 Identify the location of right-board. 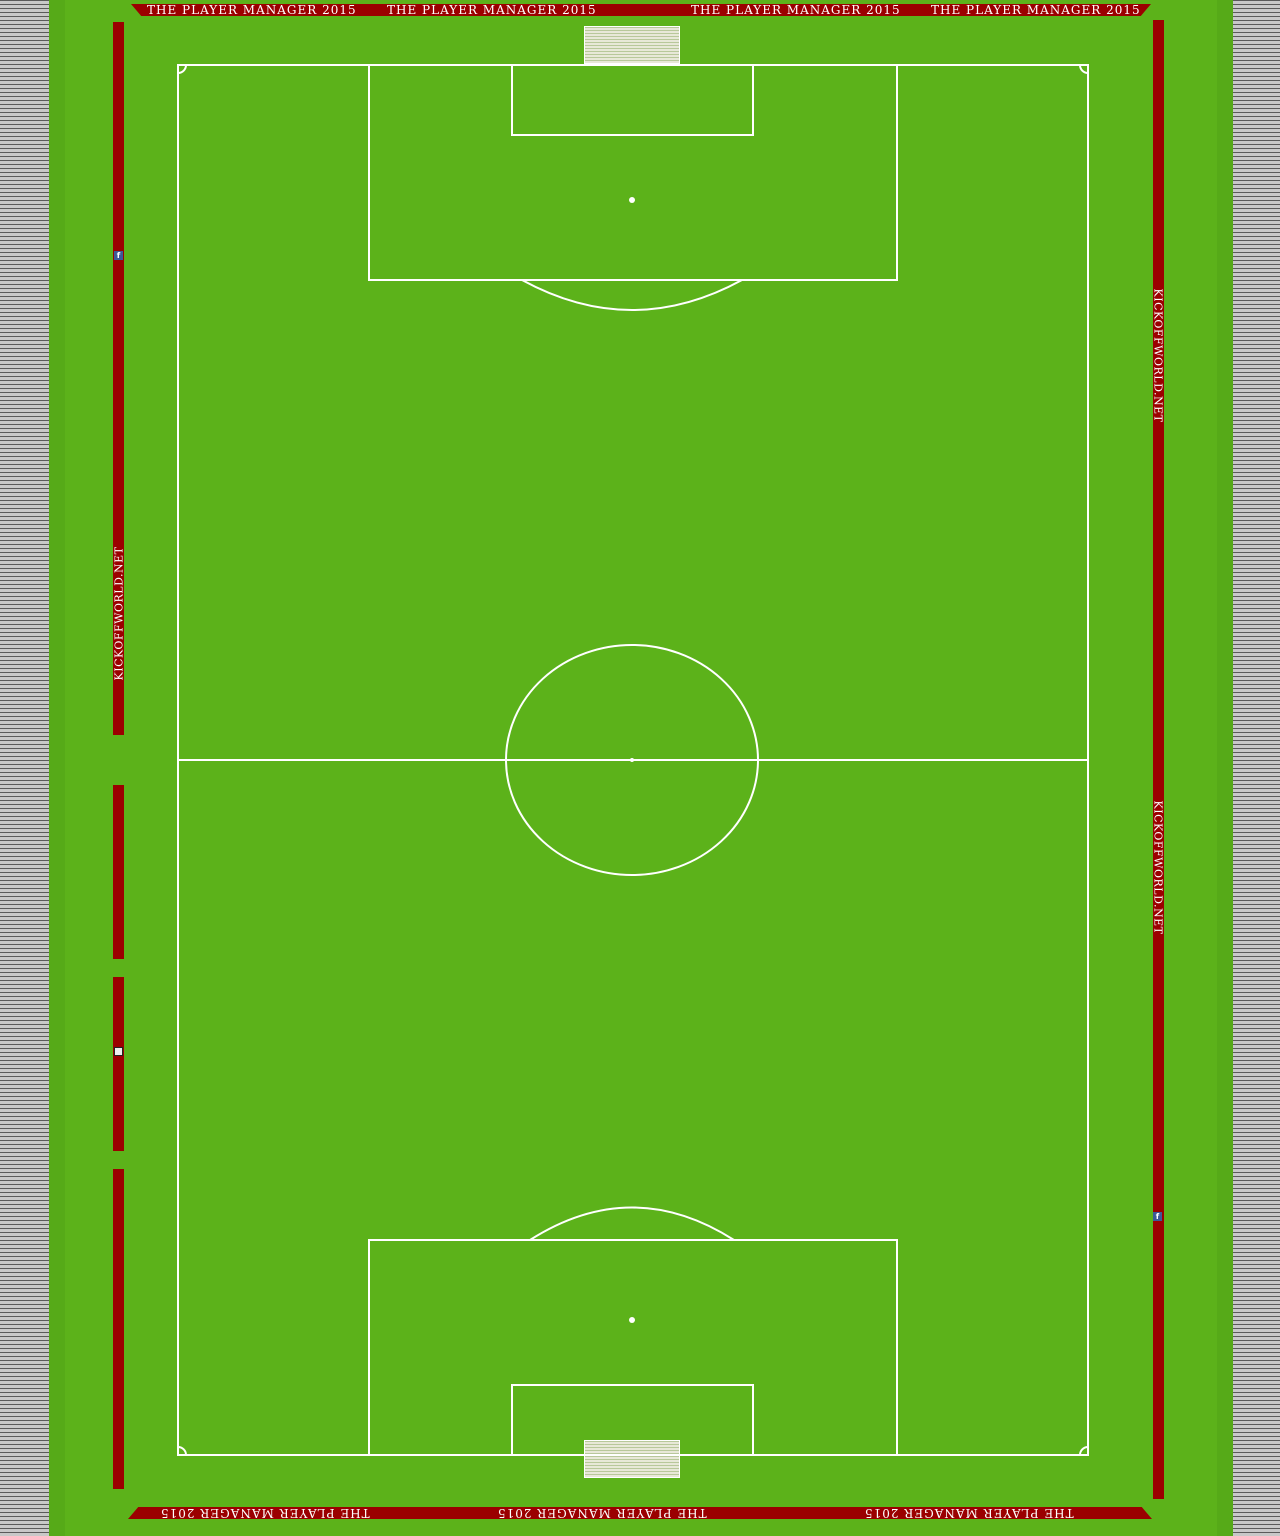
(1158, 759).